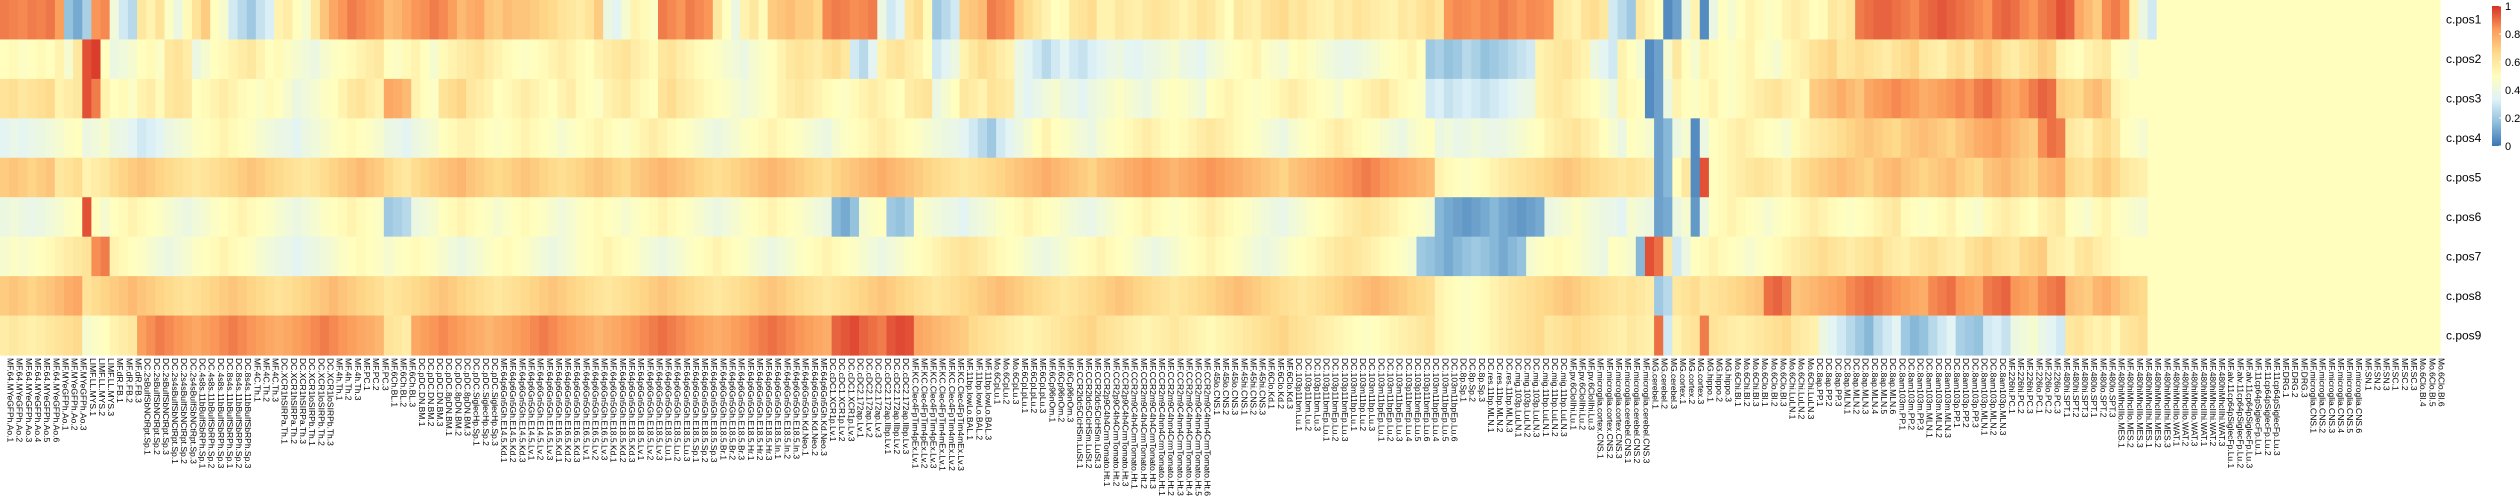 Image resolution: width=2520 pixels, height=504 pixels. I want to click on column-label: MF.480hiMhcIIhi.WAT.3, so click(2222, 402).